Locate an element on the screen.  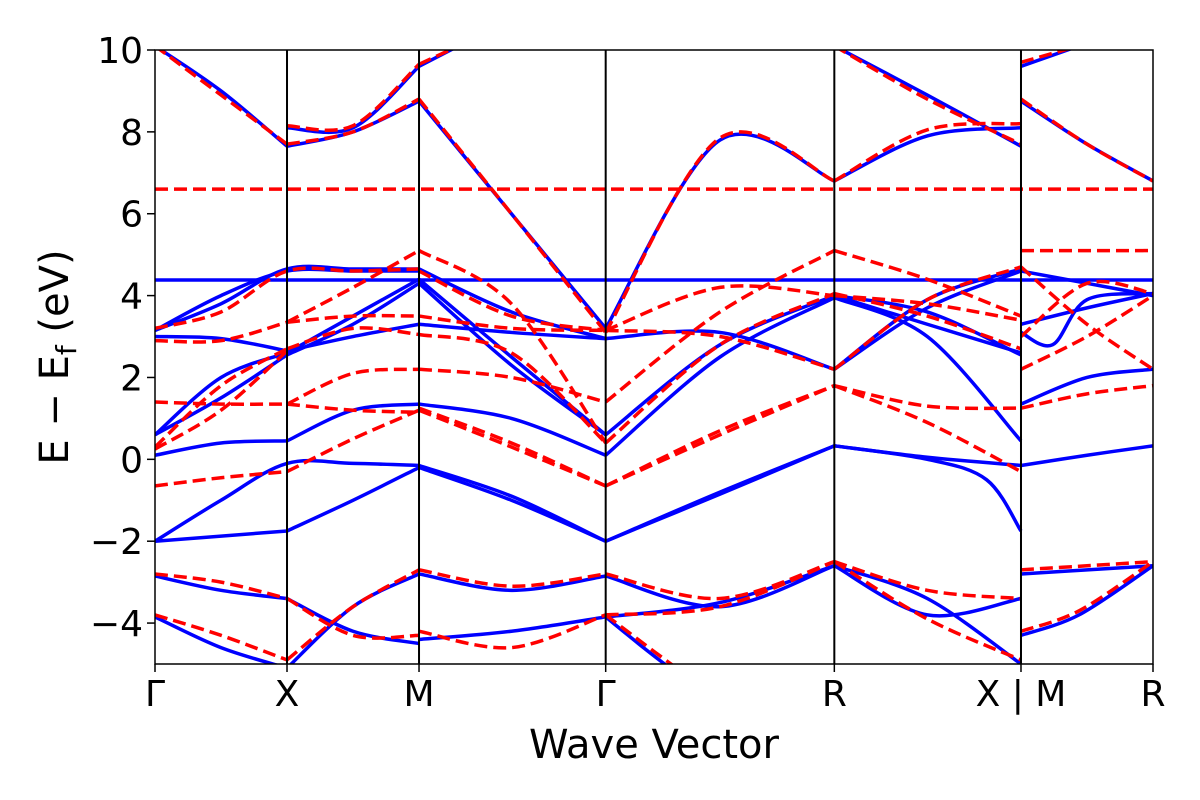
y-axis-label-unit: (eV) is located at coordinates (55, 297).